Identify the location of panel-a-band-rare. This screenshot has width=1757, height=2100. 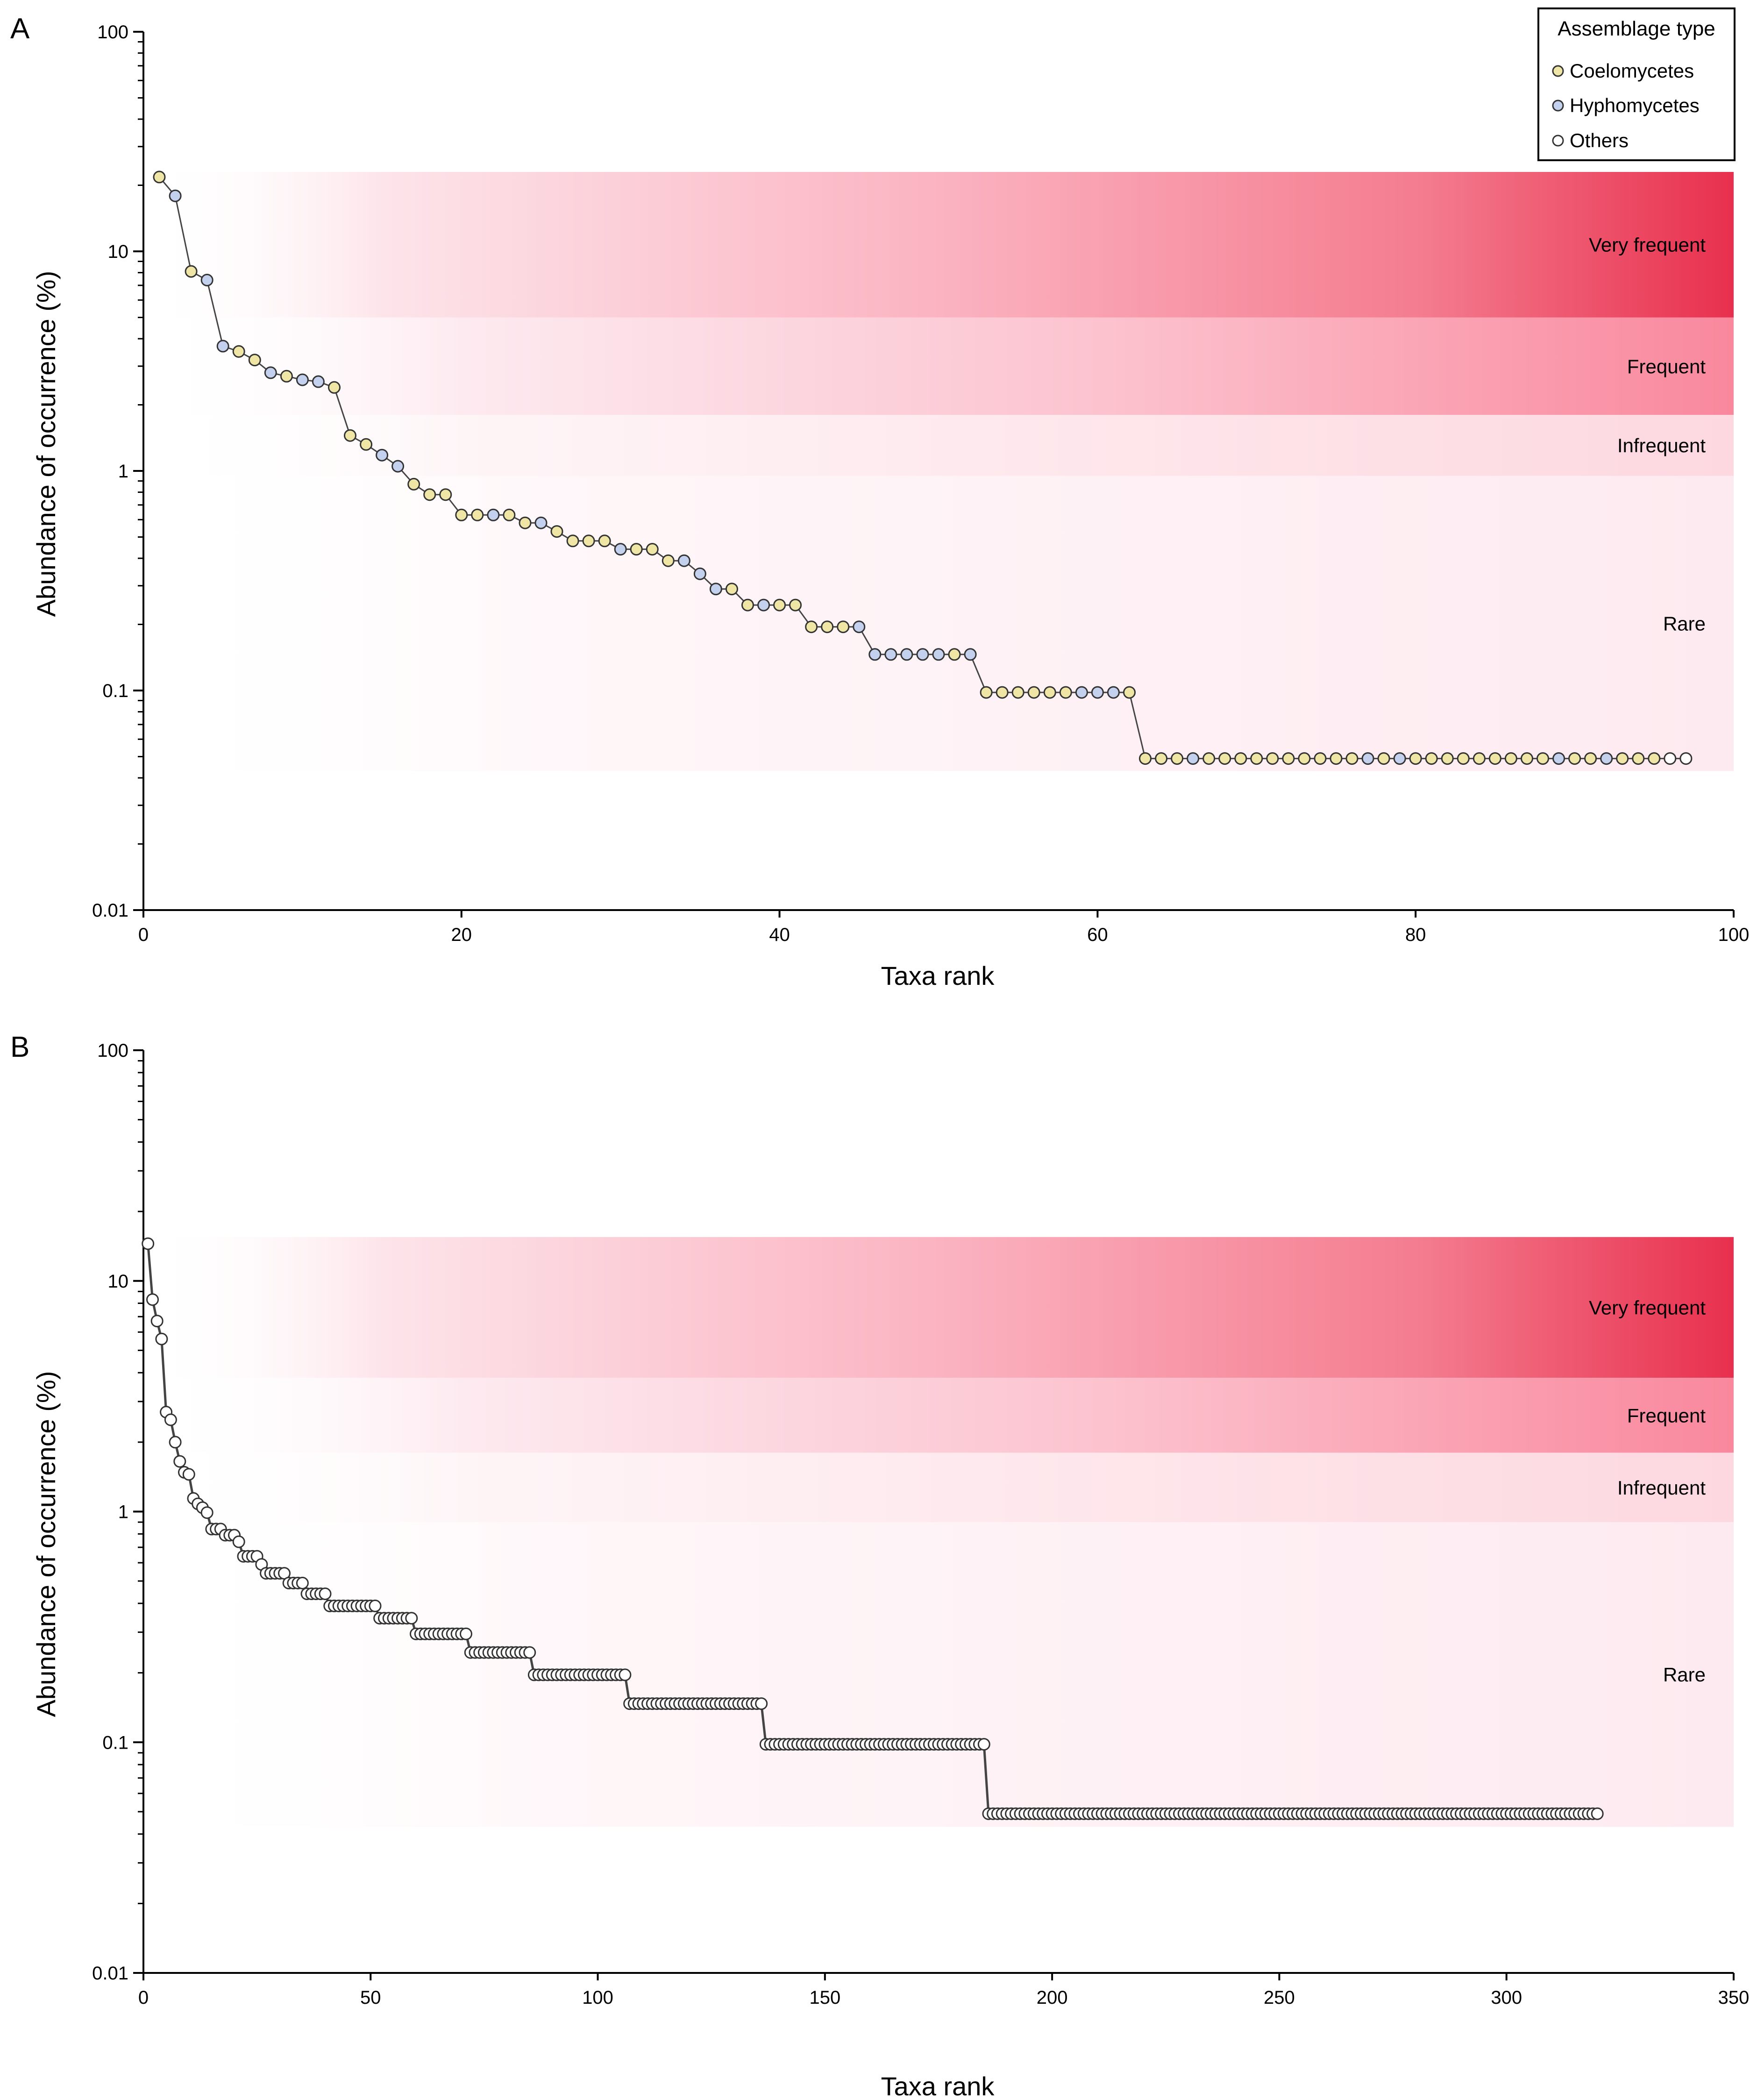
(940, 623).